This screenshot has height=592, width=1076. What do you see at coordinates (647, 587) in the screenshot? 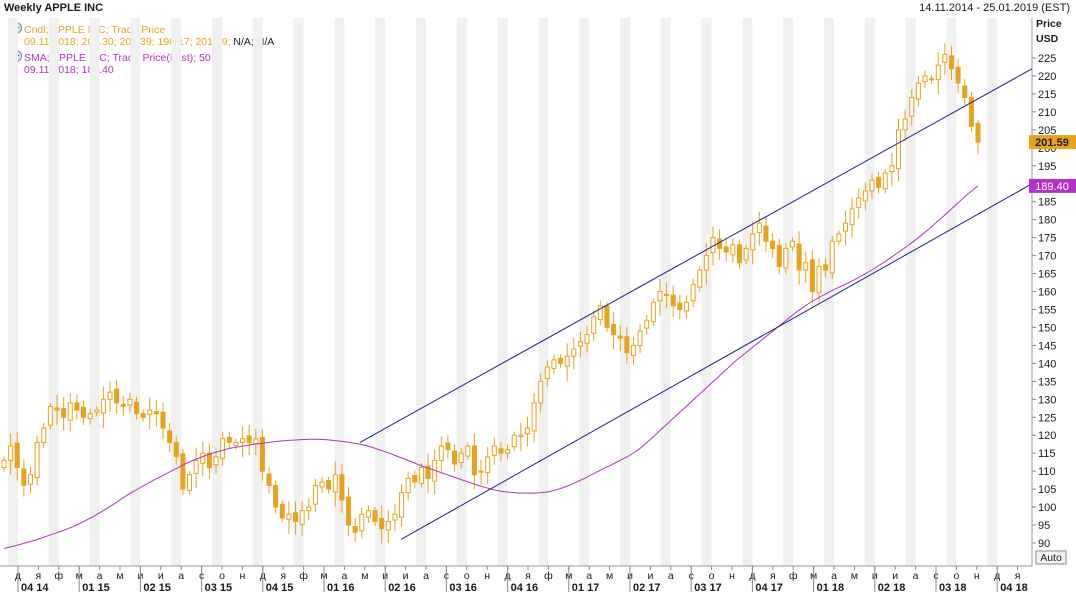
I see `x-quarter-label: 02 17` at bounding box center [647, 587].